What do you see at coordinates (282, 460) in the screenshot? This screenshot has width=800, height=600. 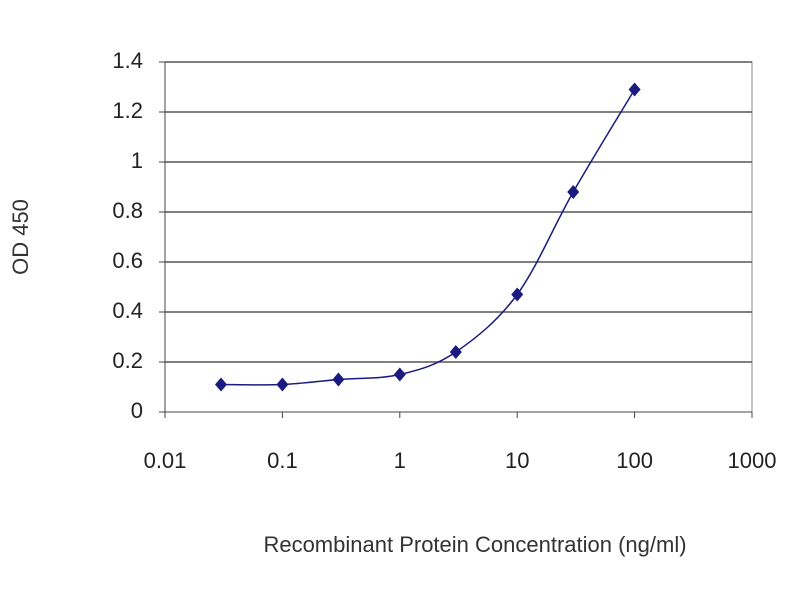 I see `x-tick-label: 0.1` at bounding box center [282, 460].